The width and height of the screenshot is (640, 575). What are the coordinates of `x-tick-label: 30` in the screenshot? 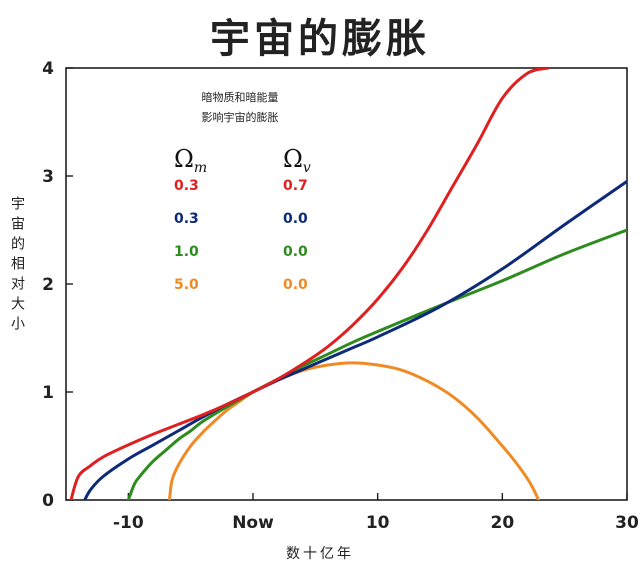 It's located at (627, 523).